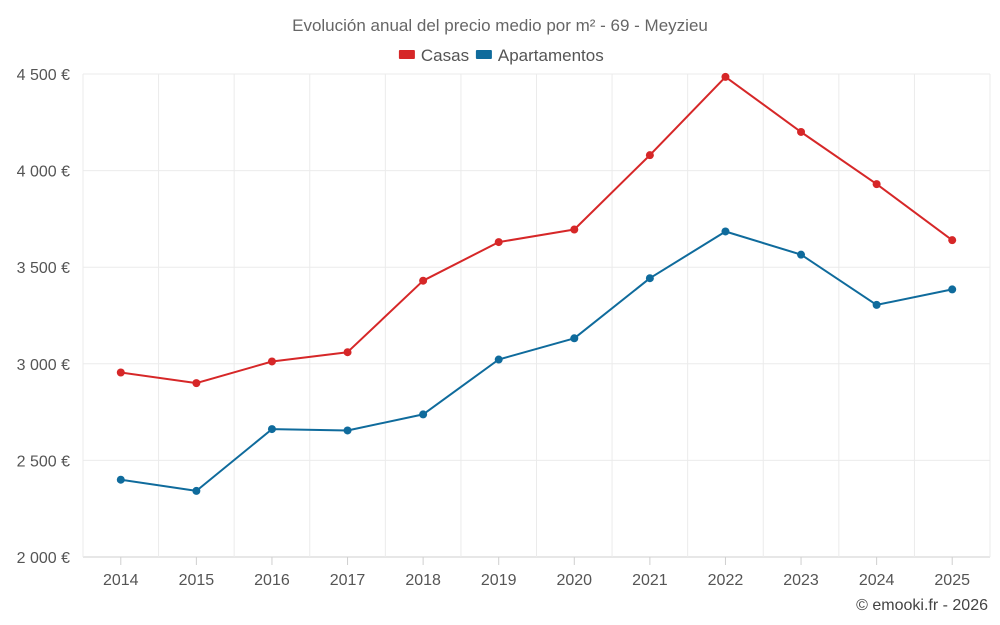 The height and width of the screenshot is (625, 1000). Describe the element at coordinates (877, 580) in the screenshot. I see `x-tick-label: 2024` at that location.